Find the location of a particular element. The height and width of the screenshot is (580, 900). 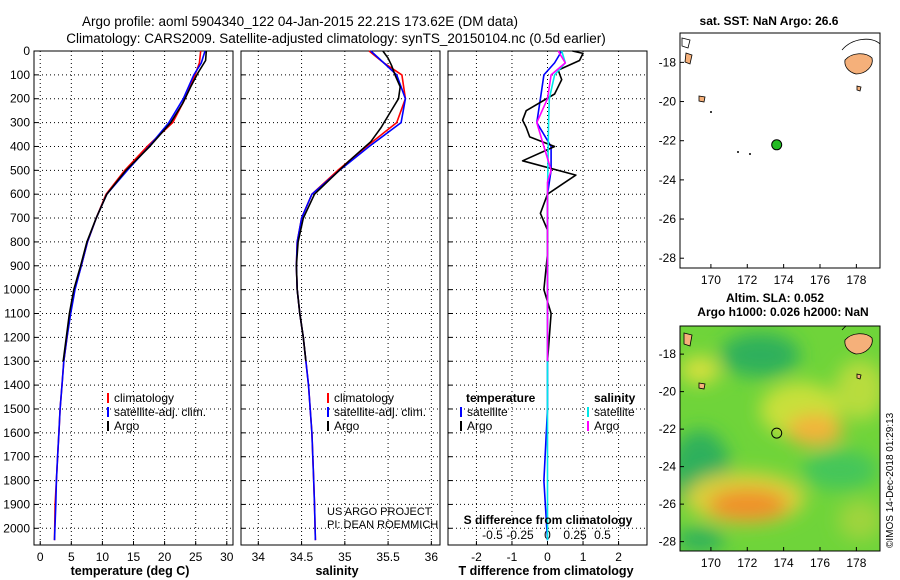

legend-label-s-argo: Argo is located at coordinates (607, 426).